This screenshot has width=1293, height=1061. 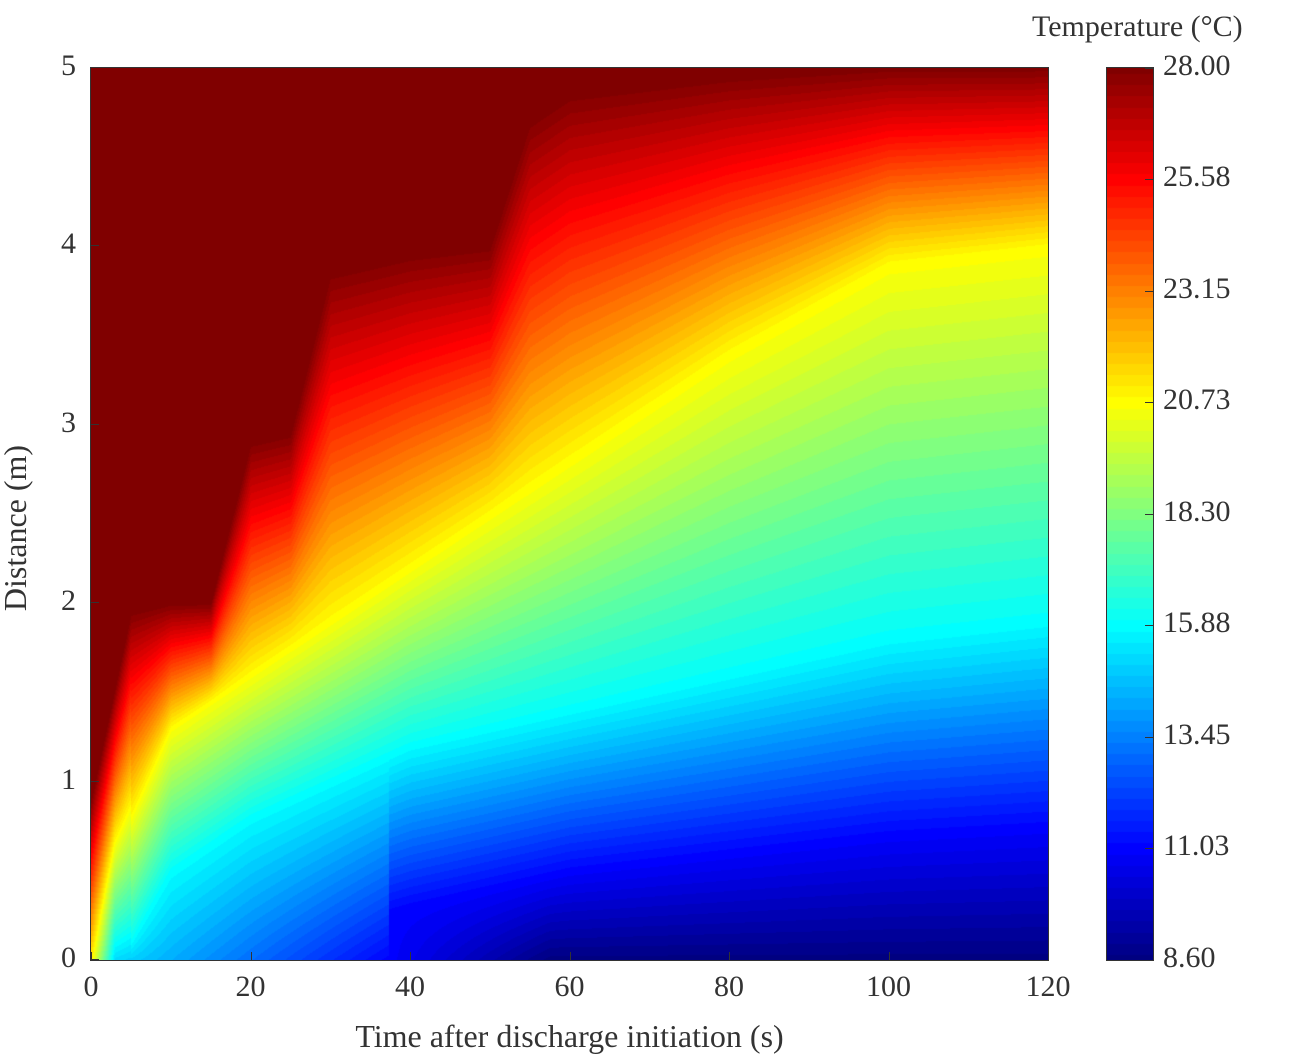 What do you see at coordinates (68, 422) in the screenshot?
I see `y-tick-label: 3` at bounding box center [68, 422].